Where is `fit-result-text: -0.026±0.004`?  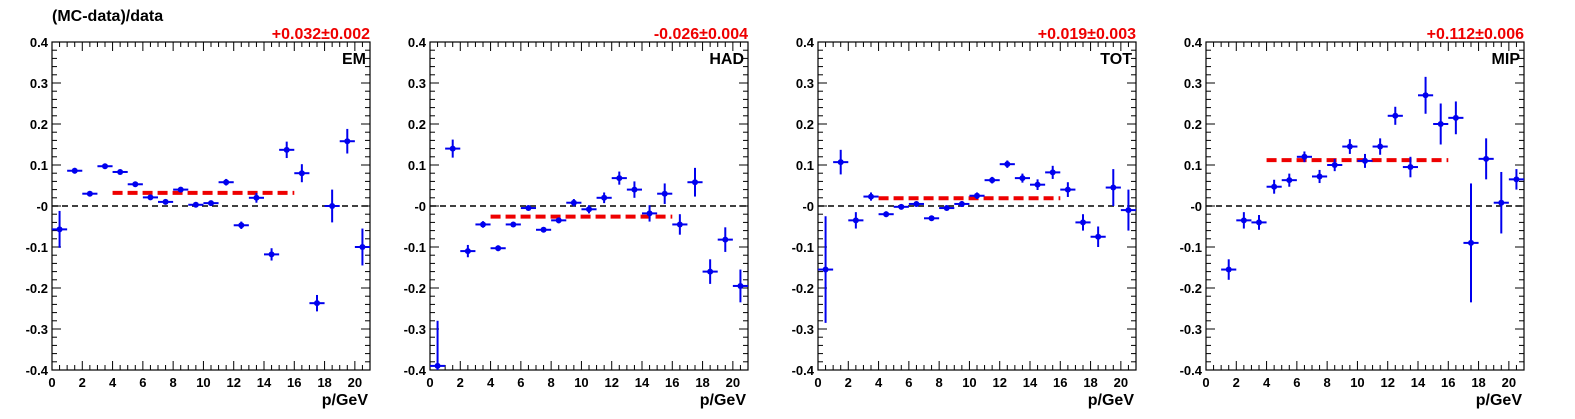
fit-result-text: -0.026±0.004 is located at coordinates (701, 34).